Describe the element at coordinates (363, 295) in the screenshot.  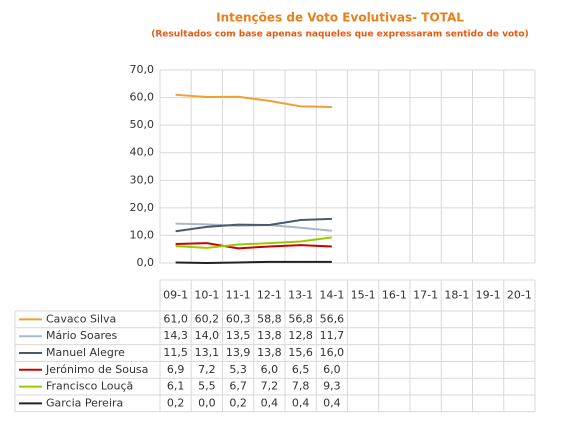
I see `x-tick-label: 15-1` at that location.